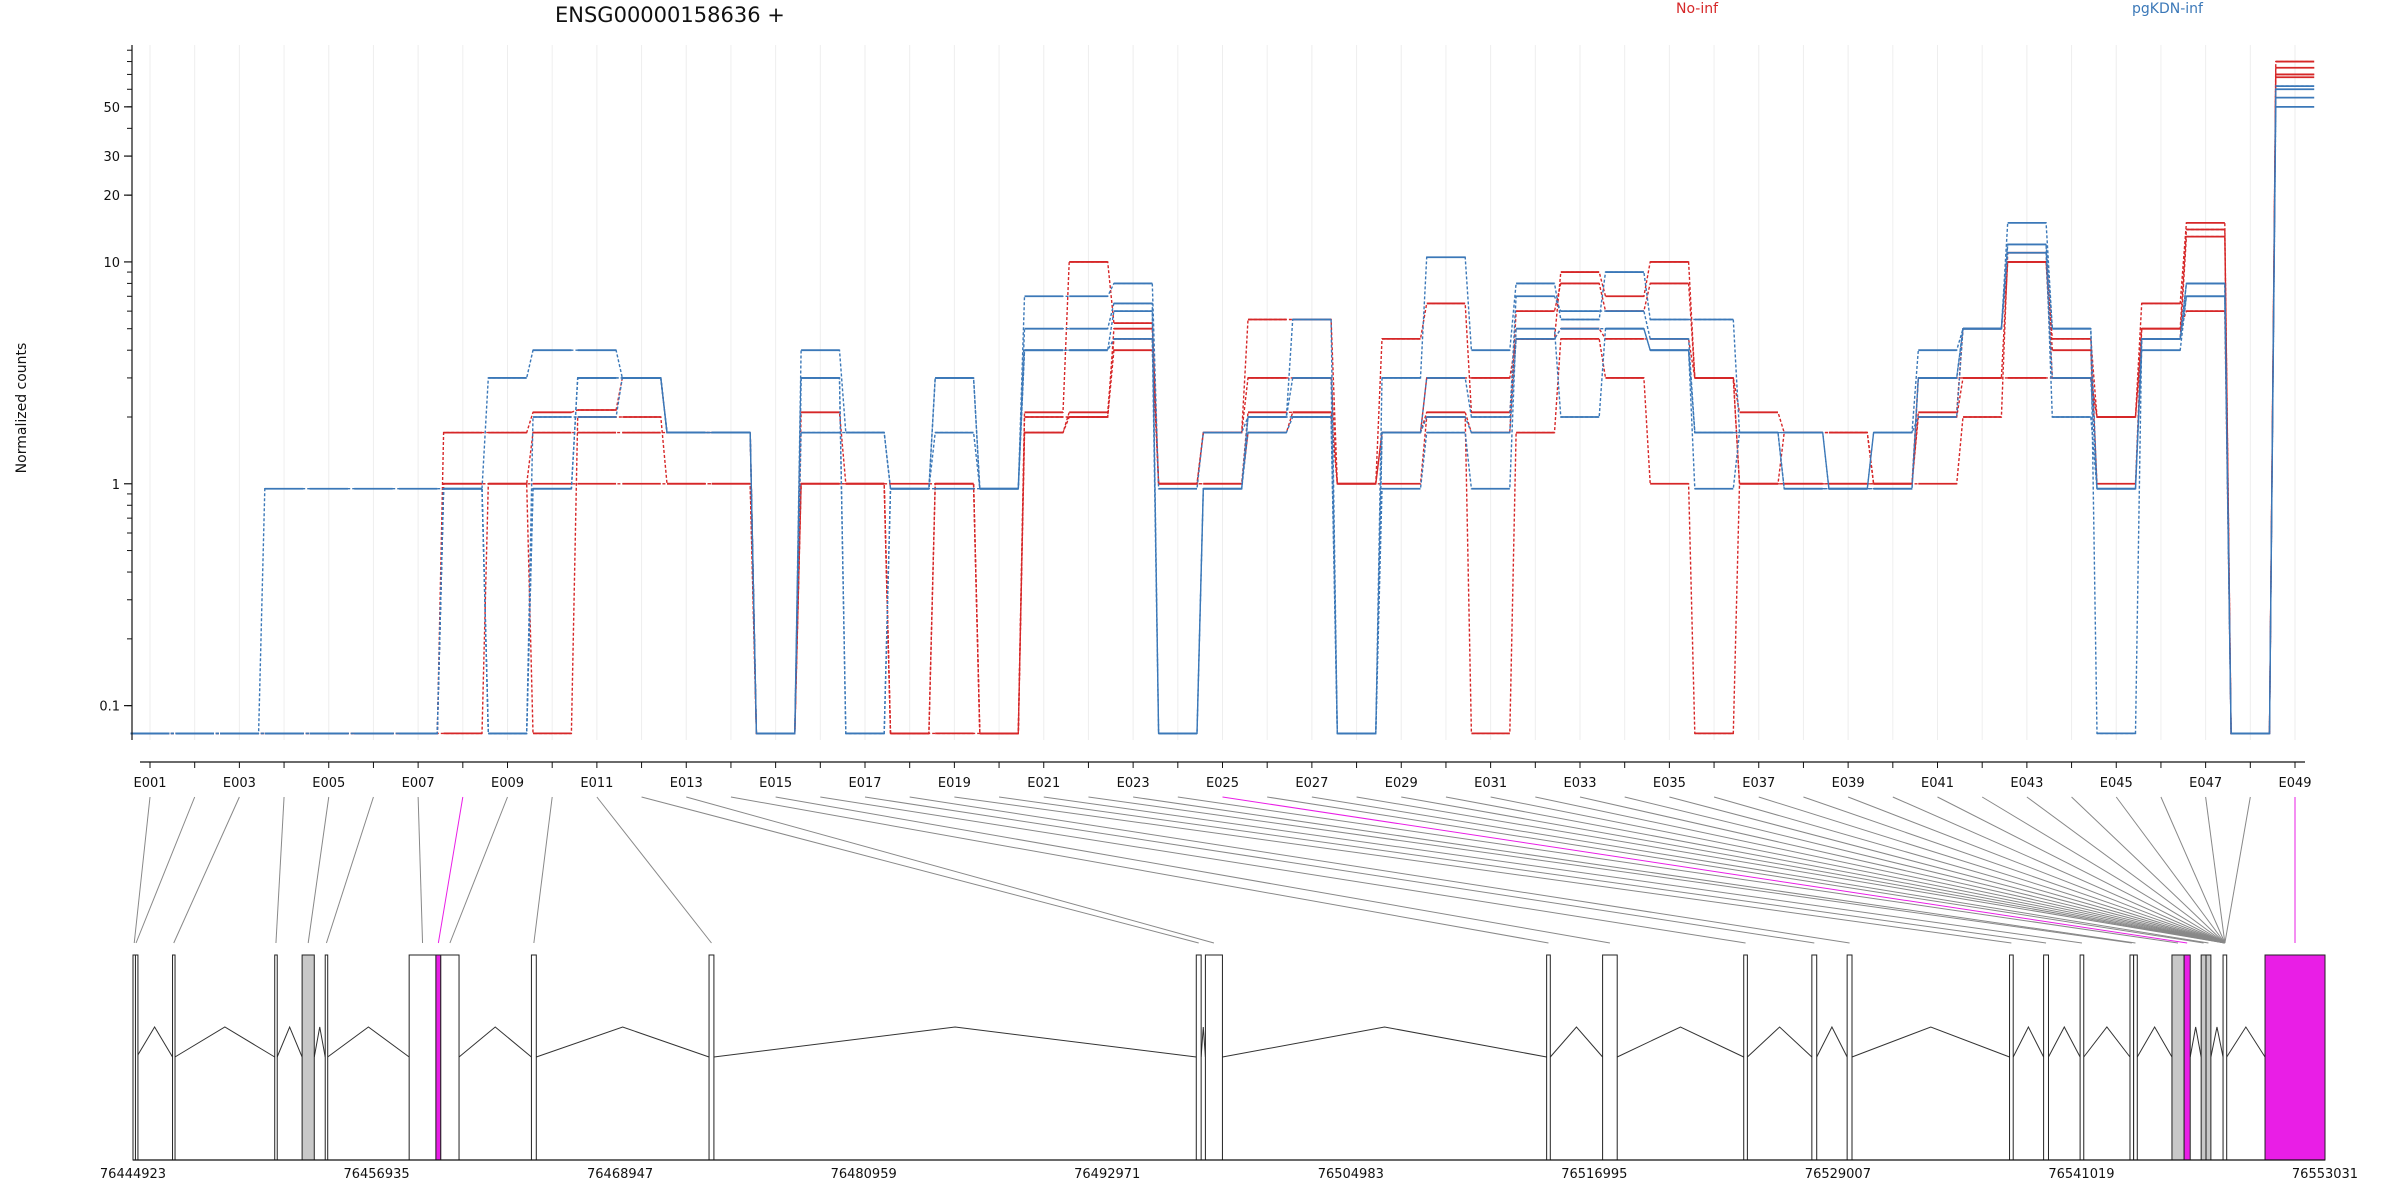 The height and width of the screenshot is (1200, 2400). Describe the element at coordinates (111, 196) in the screenshot. I see `y-tick-label: 20` at that location.